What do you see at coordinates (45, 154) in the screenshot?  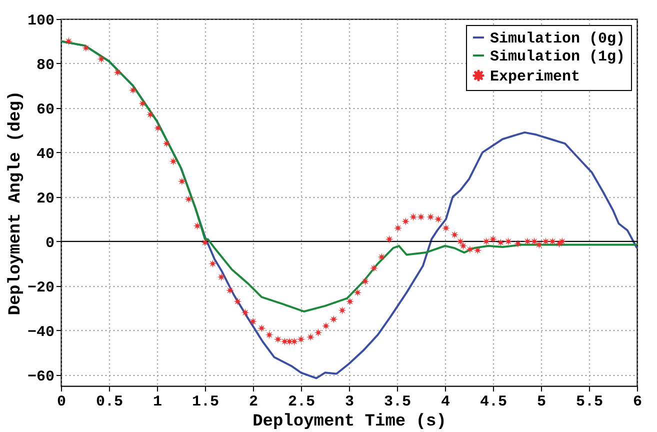 I see `y-tick-label: 40` at bounding box center [45, 154].